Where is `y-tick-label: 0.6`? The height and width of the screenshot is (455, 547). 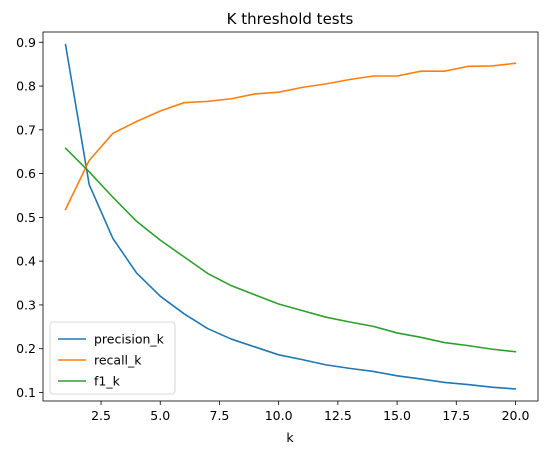
y-tick-label: 0.6 is located at coordinates (26, 173).